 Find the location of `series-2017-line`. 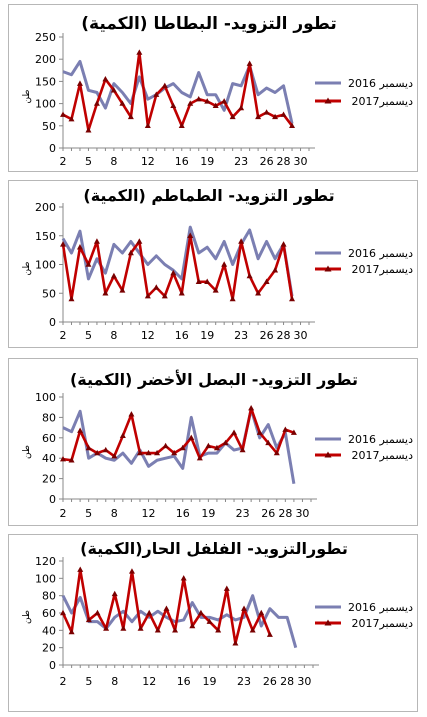

series-2017-line is located at coordinates (178, 434).